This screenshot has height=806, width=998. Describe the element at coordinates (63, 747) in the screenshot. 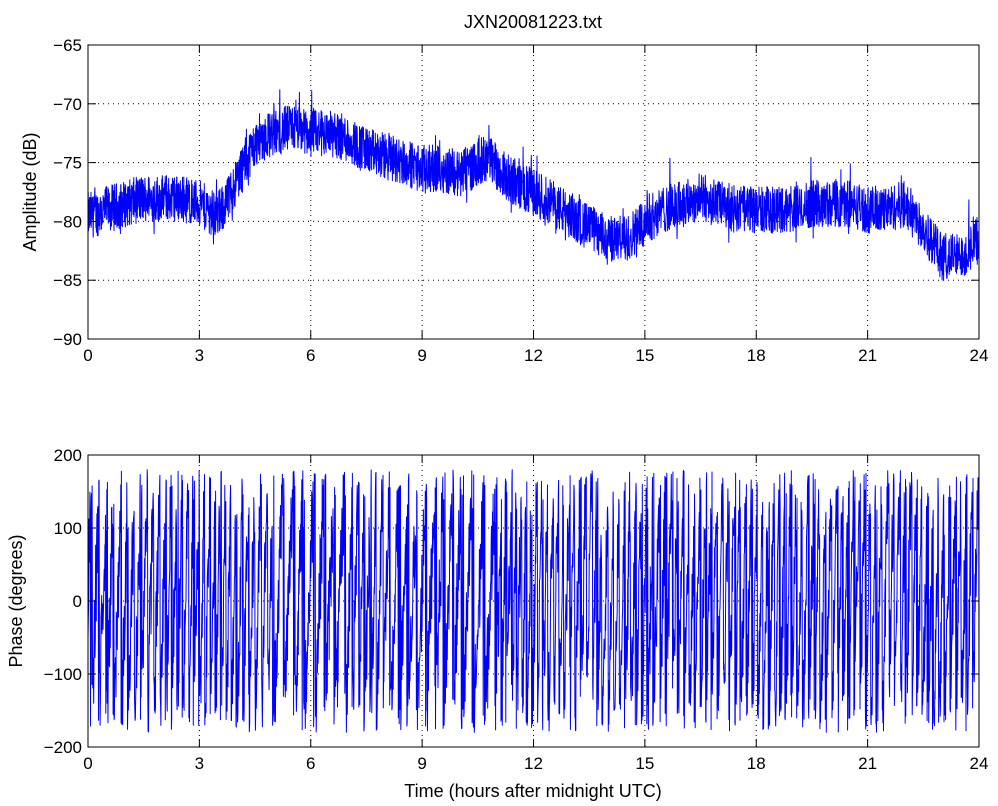

I see `y-tick-label: −200` at that location.